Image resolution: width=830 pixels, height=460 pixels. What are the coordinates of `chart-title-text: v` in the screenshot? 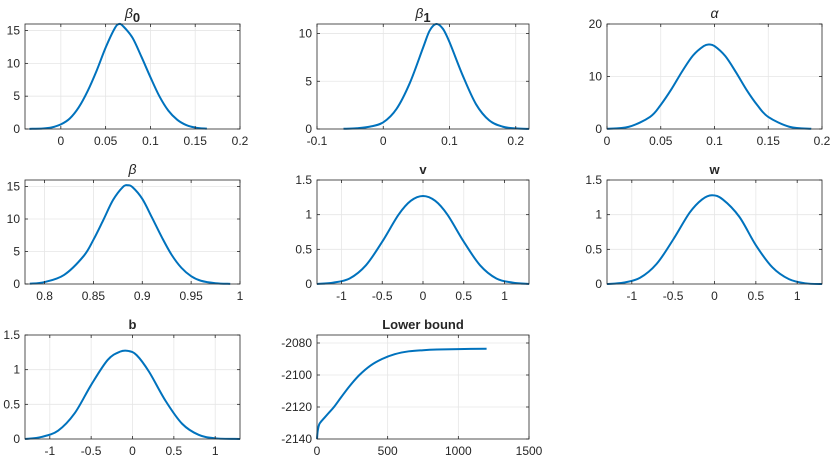 It's located at (423, 169).